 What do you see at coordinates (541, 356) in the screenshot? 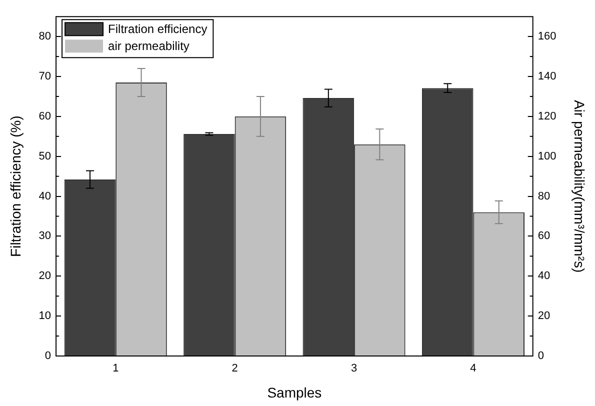
I see `y2-tick-label: 0` at bounding box center [541, 356].